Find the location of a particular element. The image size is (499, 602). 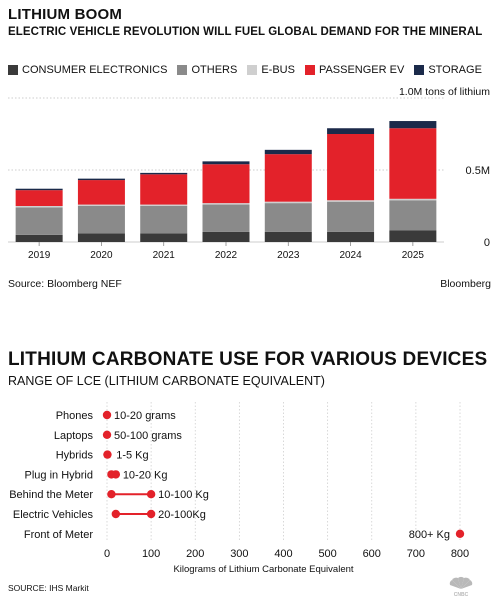

device-label: Electric Vehicles is located at coordinates (53, 515).